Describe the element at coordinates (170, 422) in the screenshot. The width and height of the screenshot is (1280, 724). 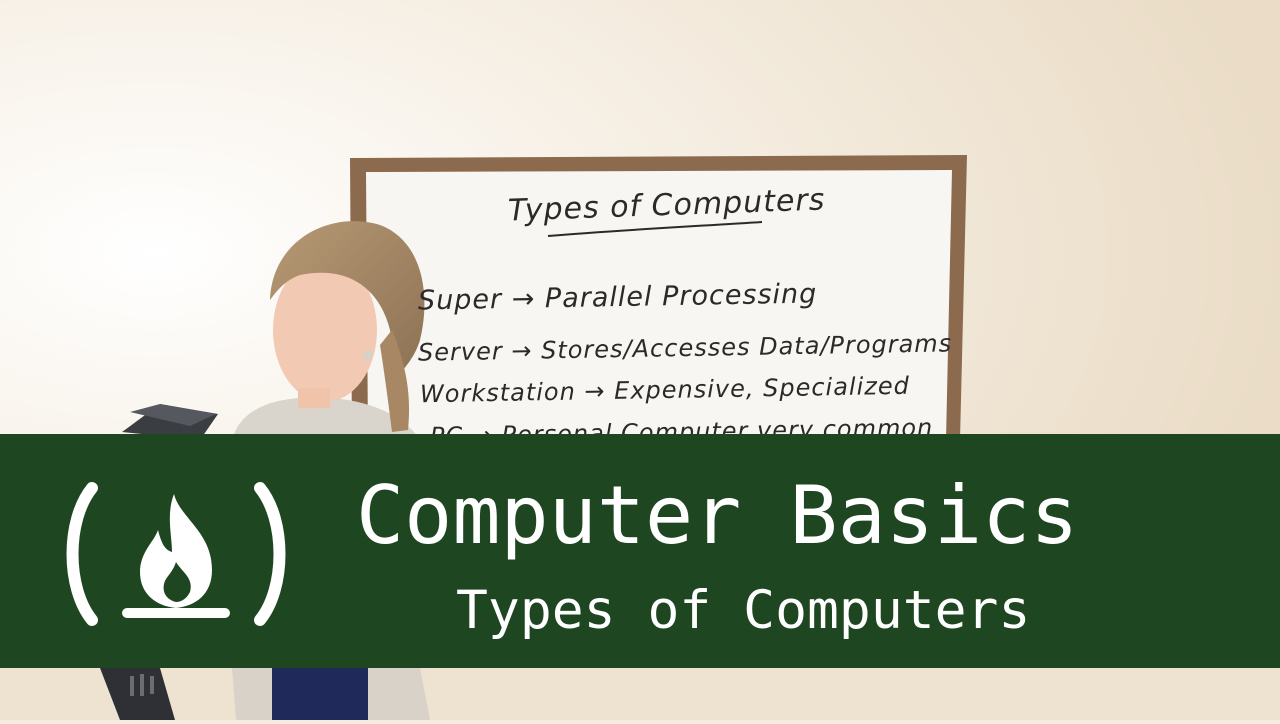
I see `laptop` at that location.